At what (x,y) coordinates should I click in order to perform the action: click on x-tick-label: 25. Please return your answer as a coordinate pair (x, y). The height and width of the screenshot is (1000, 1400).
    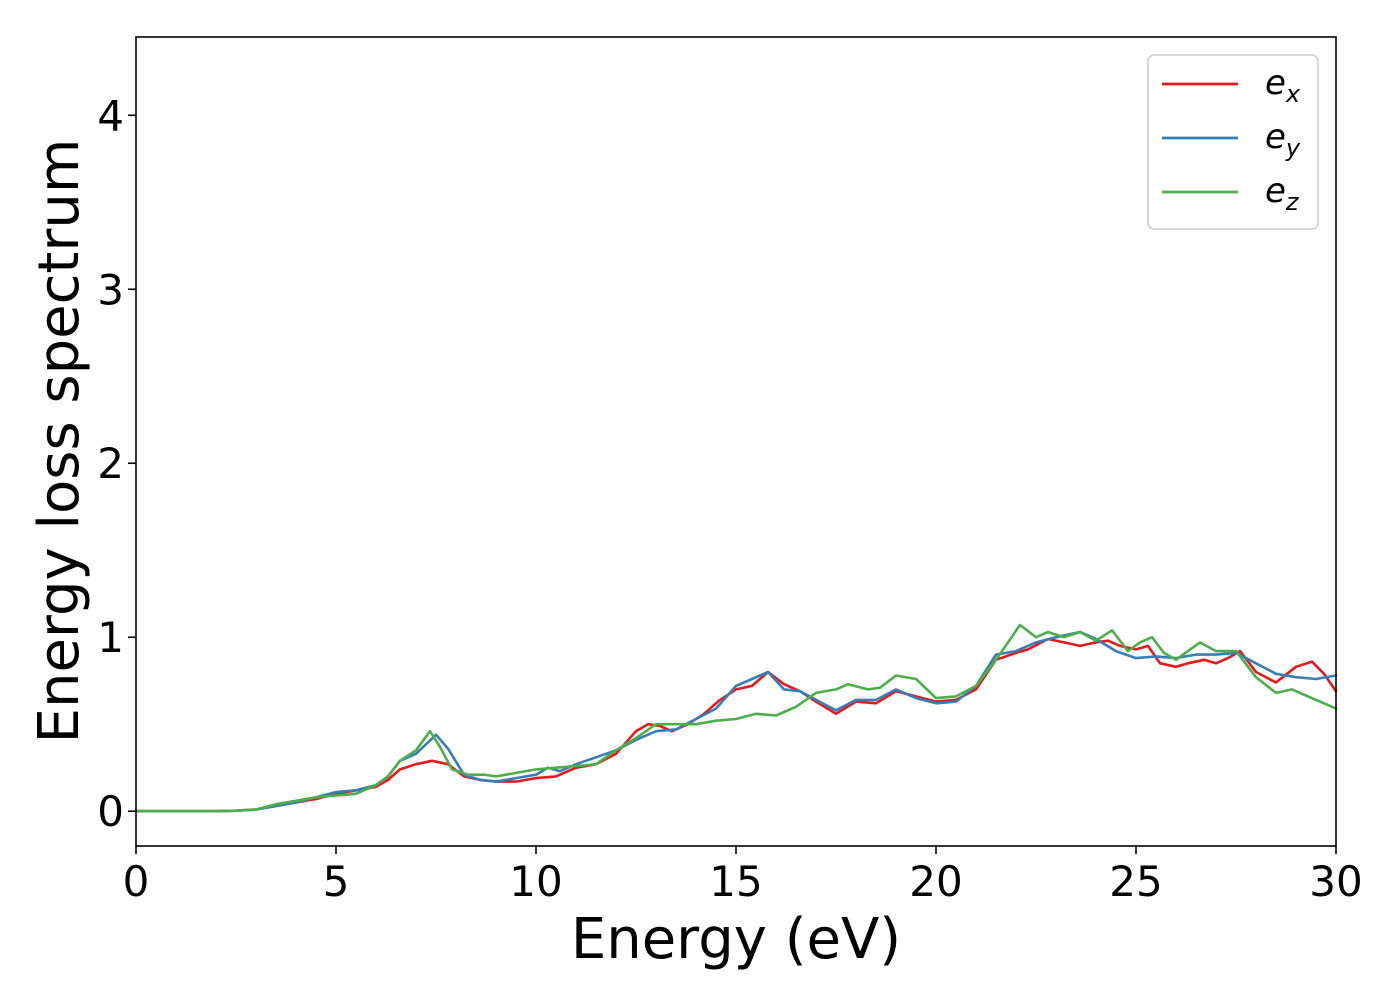
    Looking at the image, I should click on (1135, 881).